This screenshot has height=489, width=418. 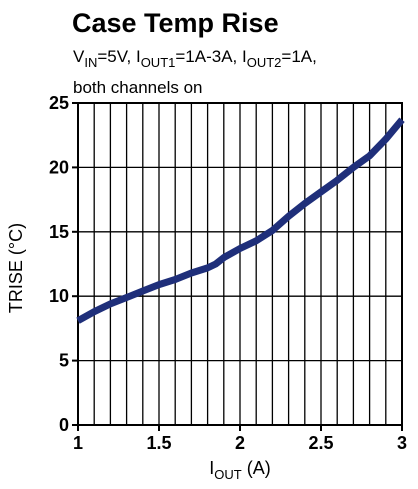 What do you see at coordinates (59, 167) in the screenshot?
I see `y-tick-label: 20` at bounding box center [59, 167].